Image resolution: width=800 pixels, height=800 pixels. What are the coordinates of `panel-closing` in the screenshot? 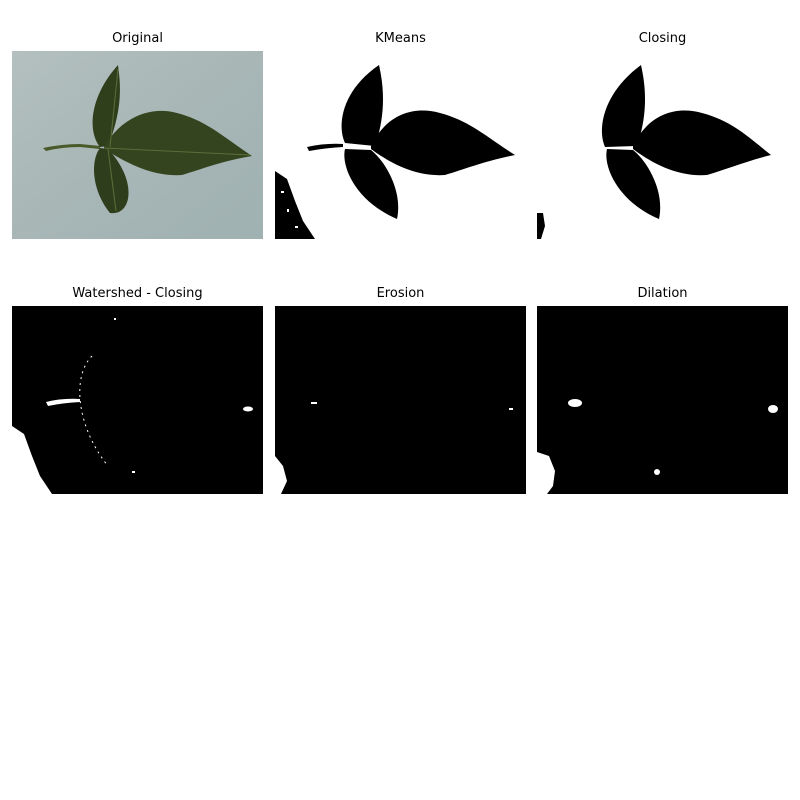 It's located at (662, 145).